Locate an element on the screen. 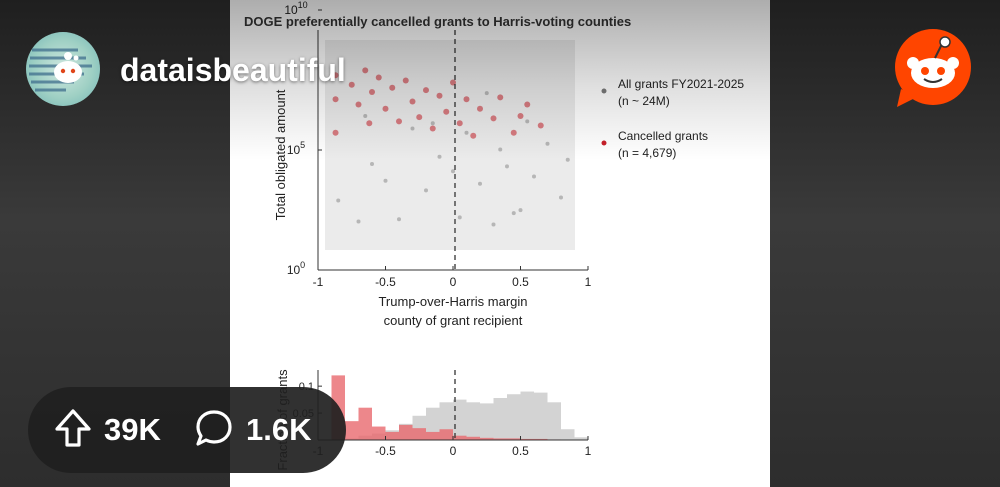  comments-button: 1.6K is located at coordinates (252, 430).